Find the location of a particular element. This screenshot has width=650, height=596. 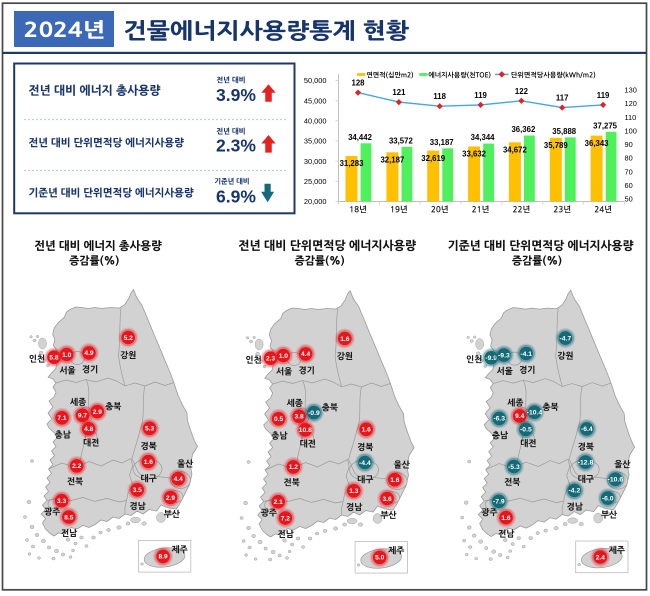

svg-text: 7.1 is located at coordinates (61, 418).